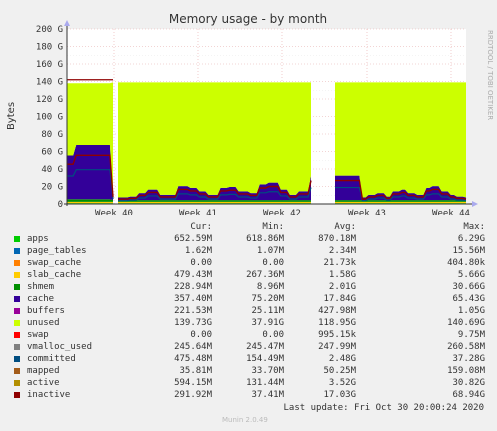 This screenshot has width=497, height=431. Describe the element at coordinates (267, 323) in the screenshot. I see `min-value: 37.91G` at that location.